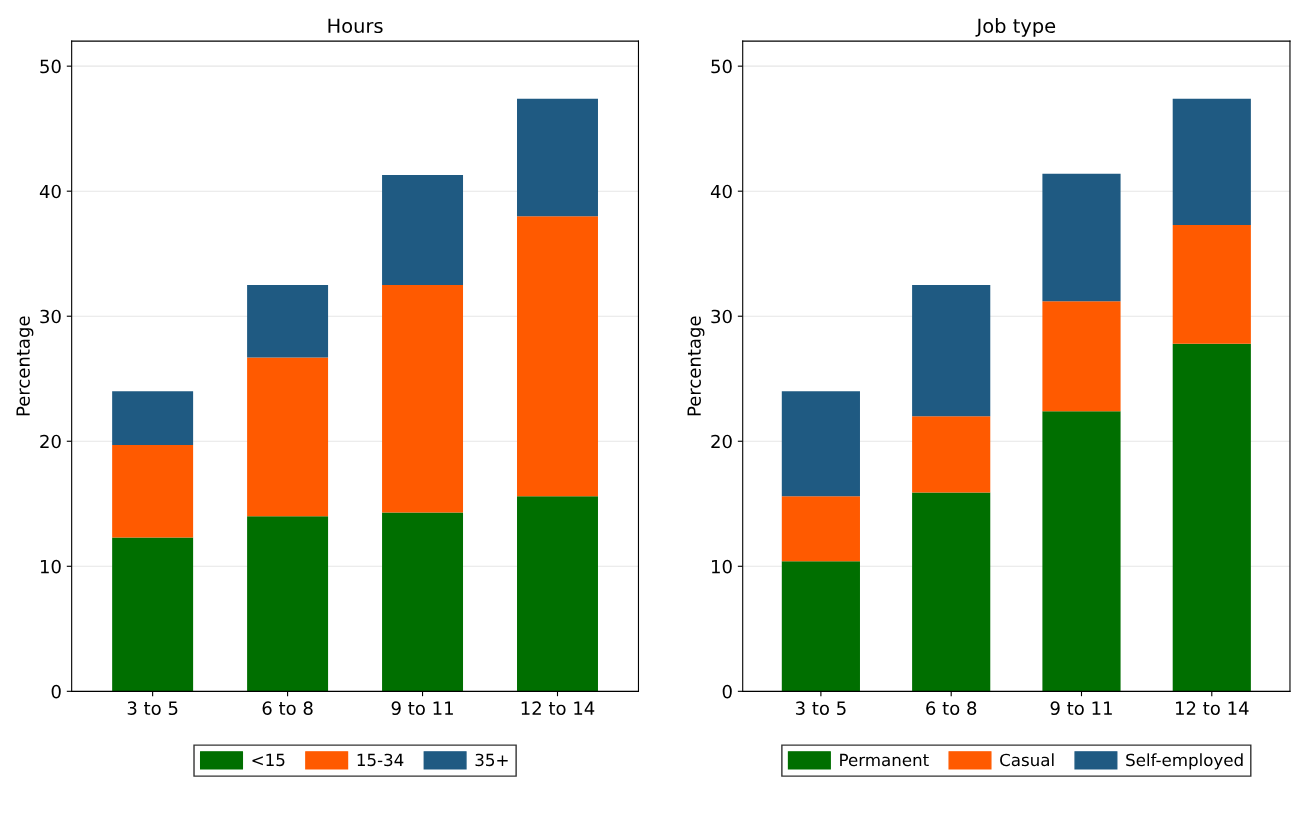 Image resolution: width=1303 pixels, height=823 pixels. I want to click on legend-label: <15, so click(268, 760).